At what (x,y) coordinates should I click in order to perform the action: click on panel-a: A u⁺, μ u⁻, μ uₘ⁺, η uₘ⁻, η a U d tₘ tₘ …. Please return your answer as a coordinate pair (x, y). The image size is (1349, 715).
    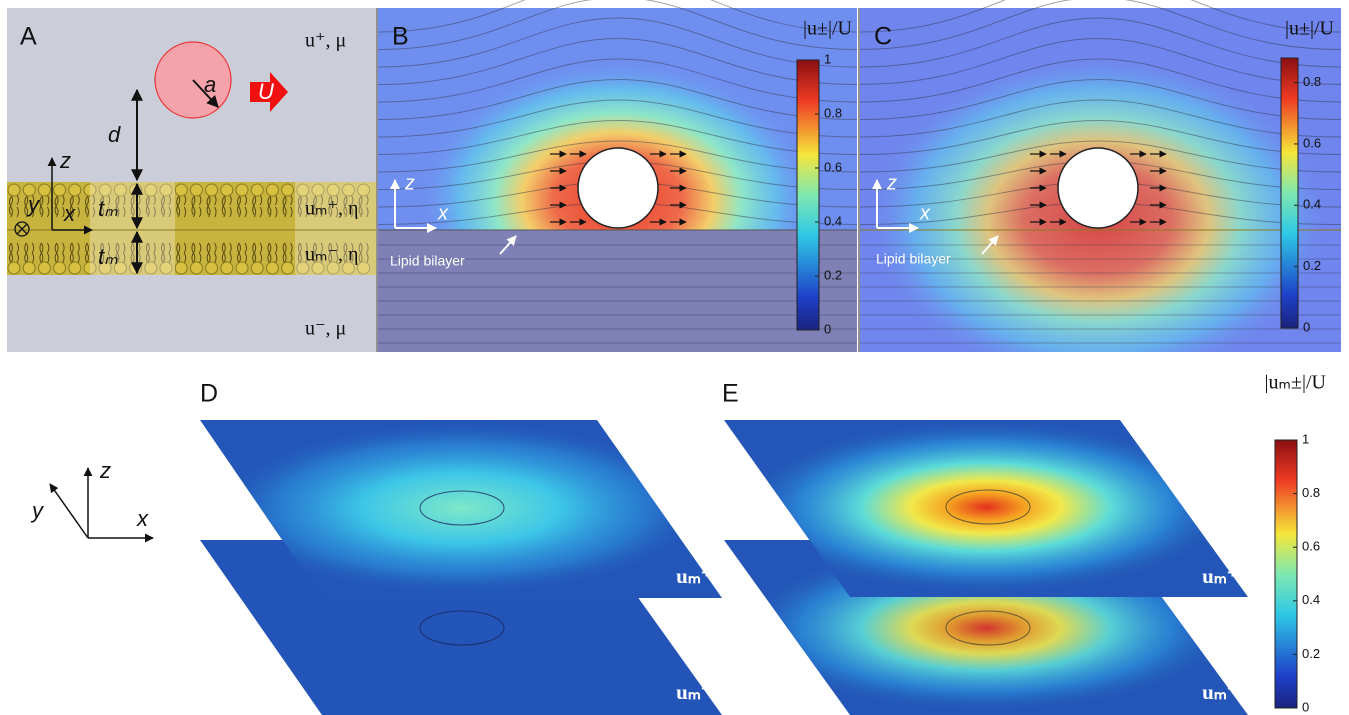
    Looking at the image, I should click on (191, 180).